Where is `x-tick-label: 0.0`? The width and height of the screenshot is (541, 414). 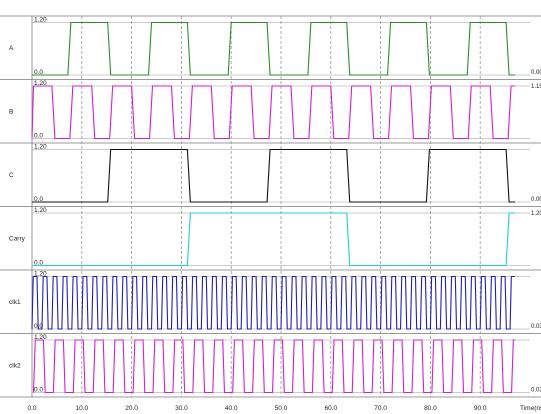
x-tick-label: 0.0 is located at coordinates (31, 408).